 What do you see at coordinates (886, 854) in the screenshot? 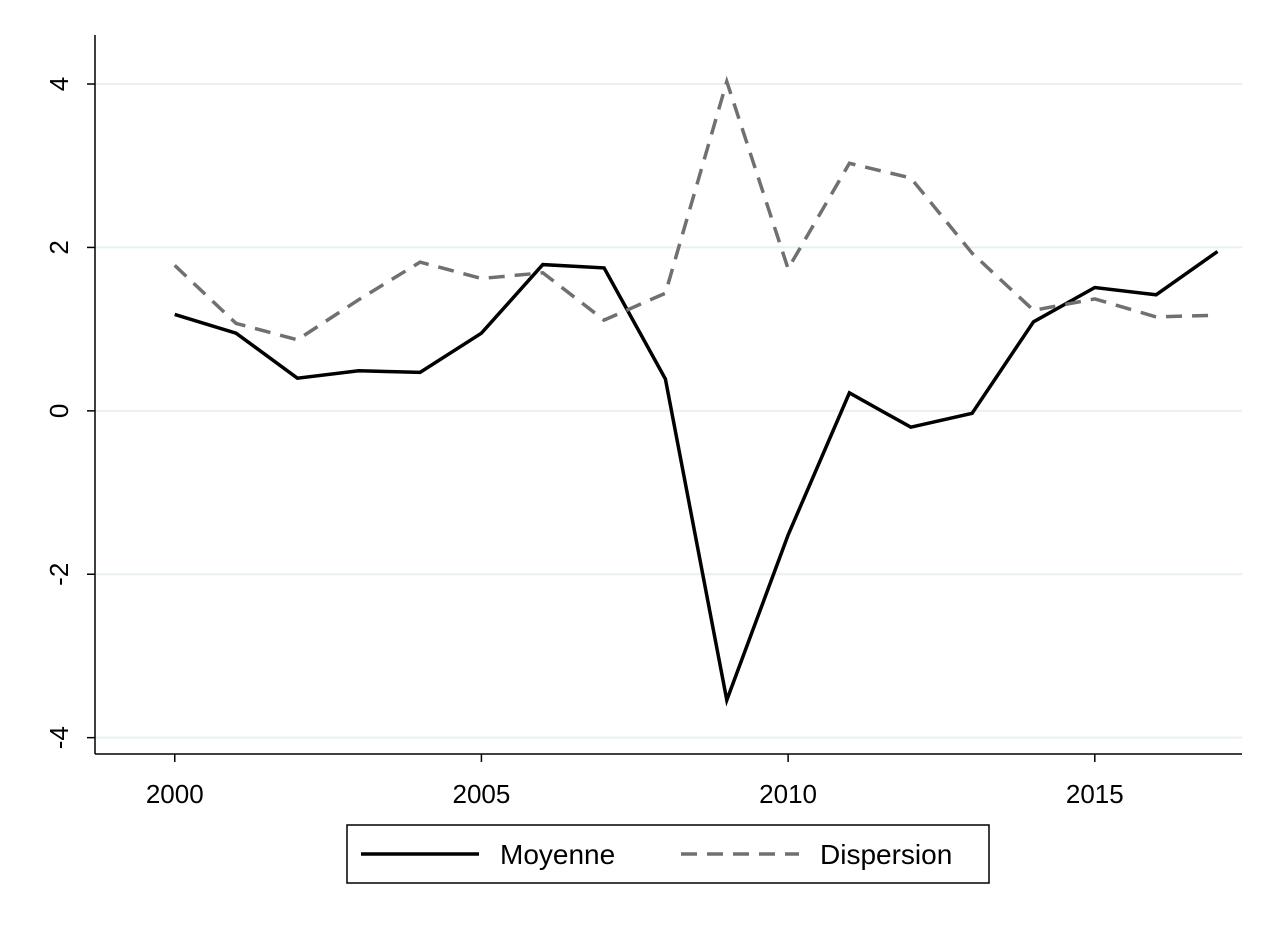
I see `legend-label-dispersion: Dispersion` at bounding box center [886, 854].